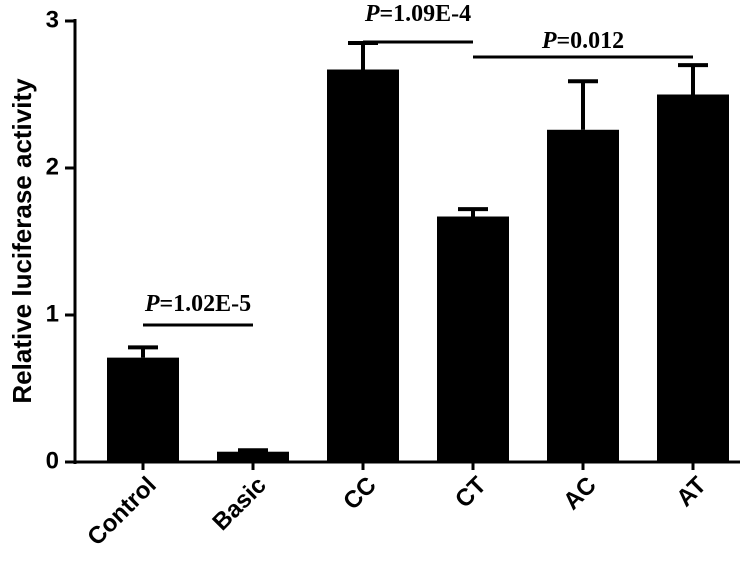 The width and height of the screenshot is (750, 580). I want to click on x-tick-label: CC, so click(360, 494).